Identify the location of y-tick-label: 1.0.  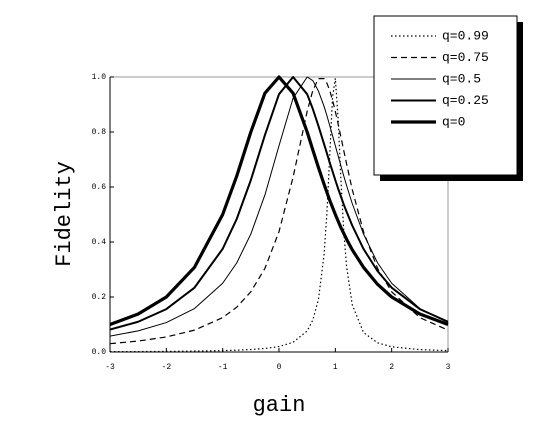
(99, 77).